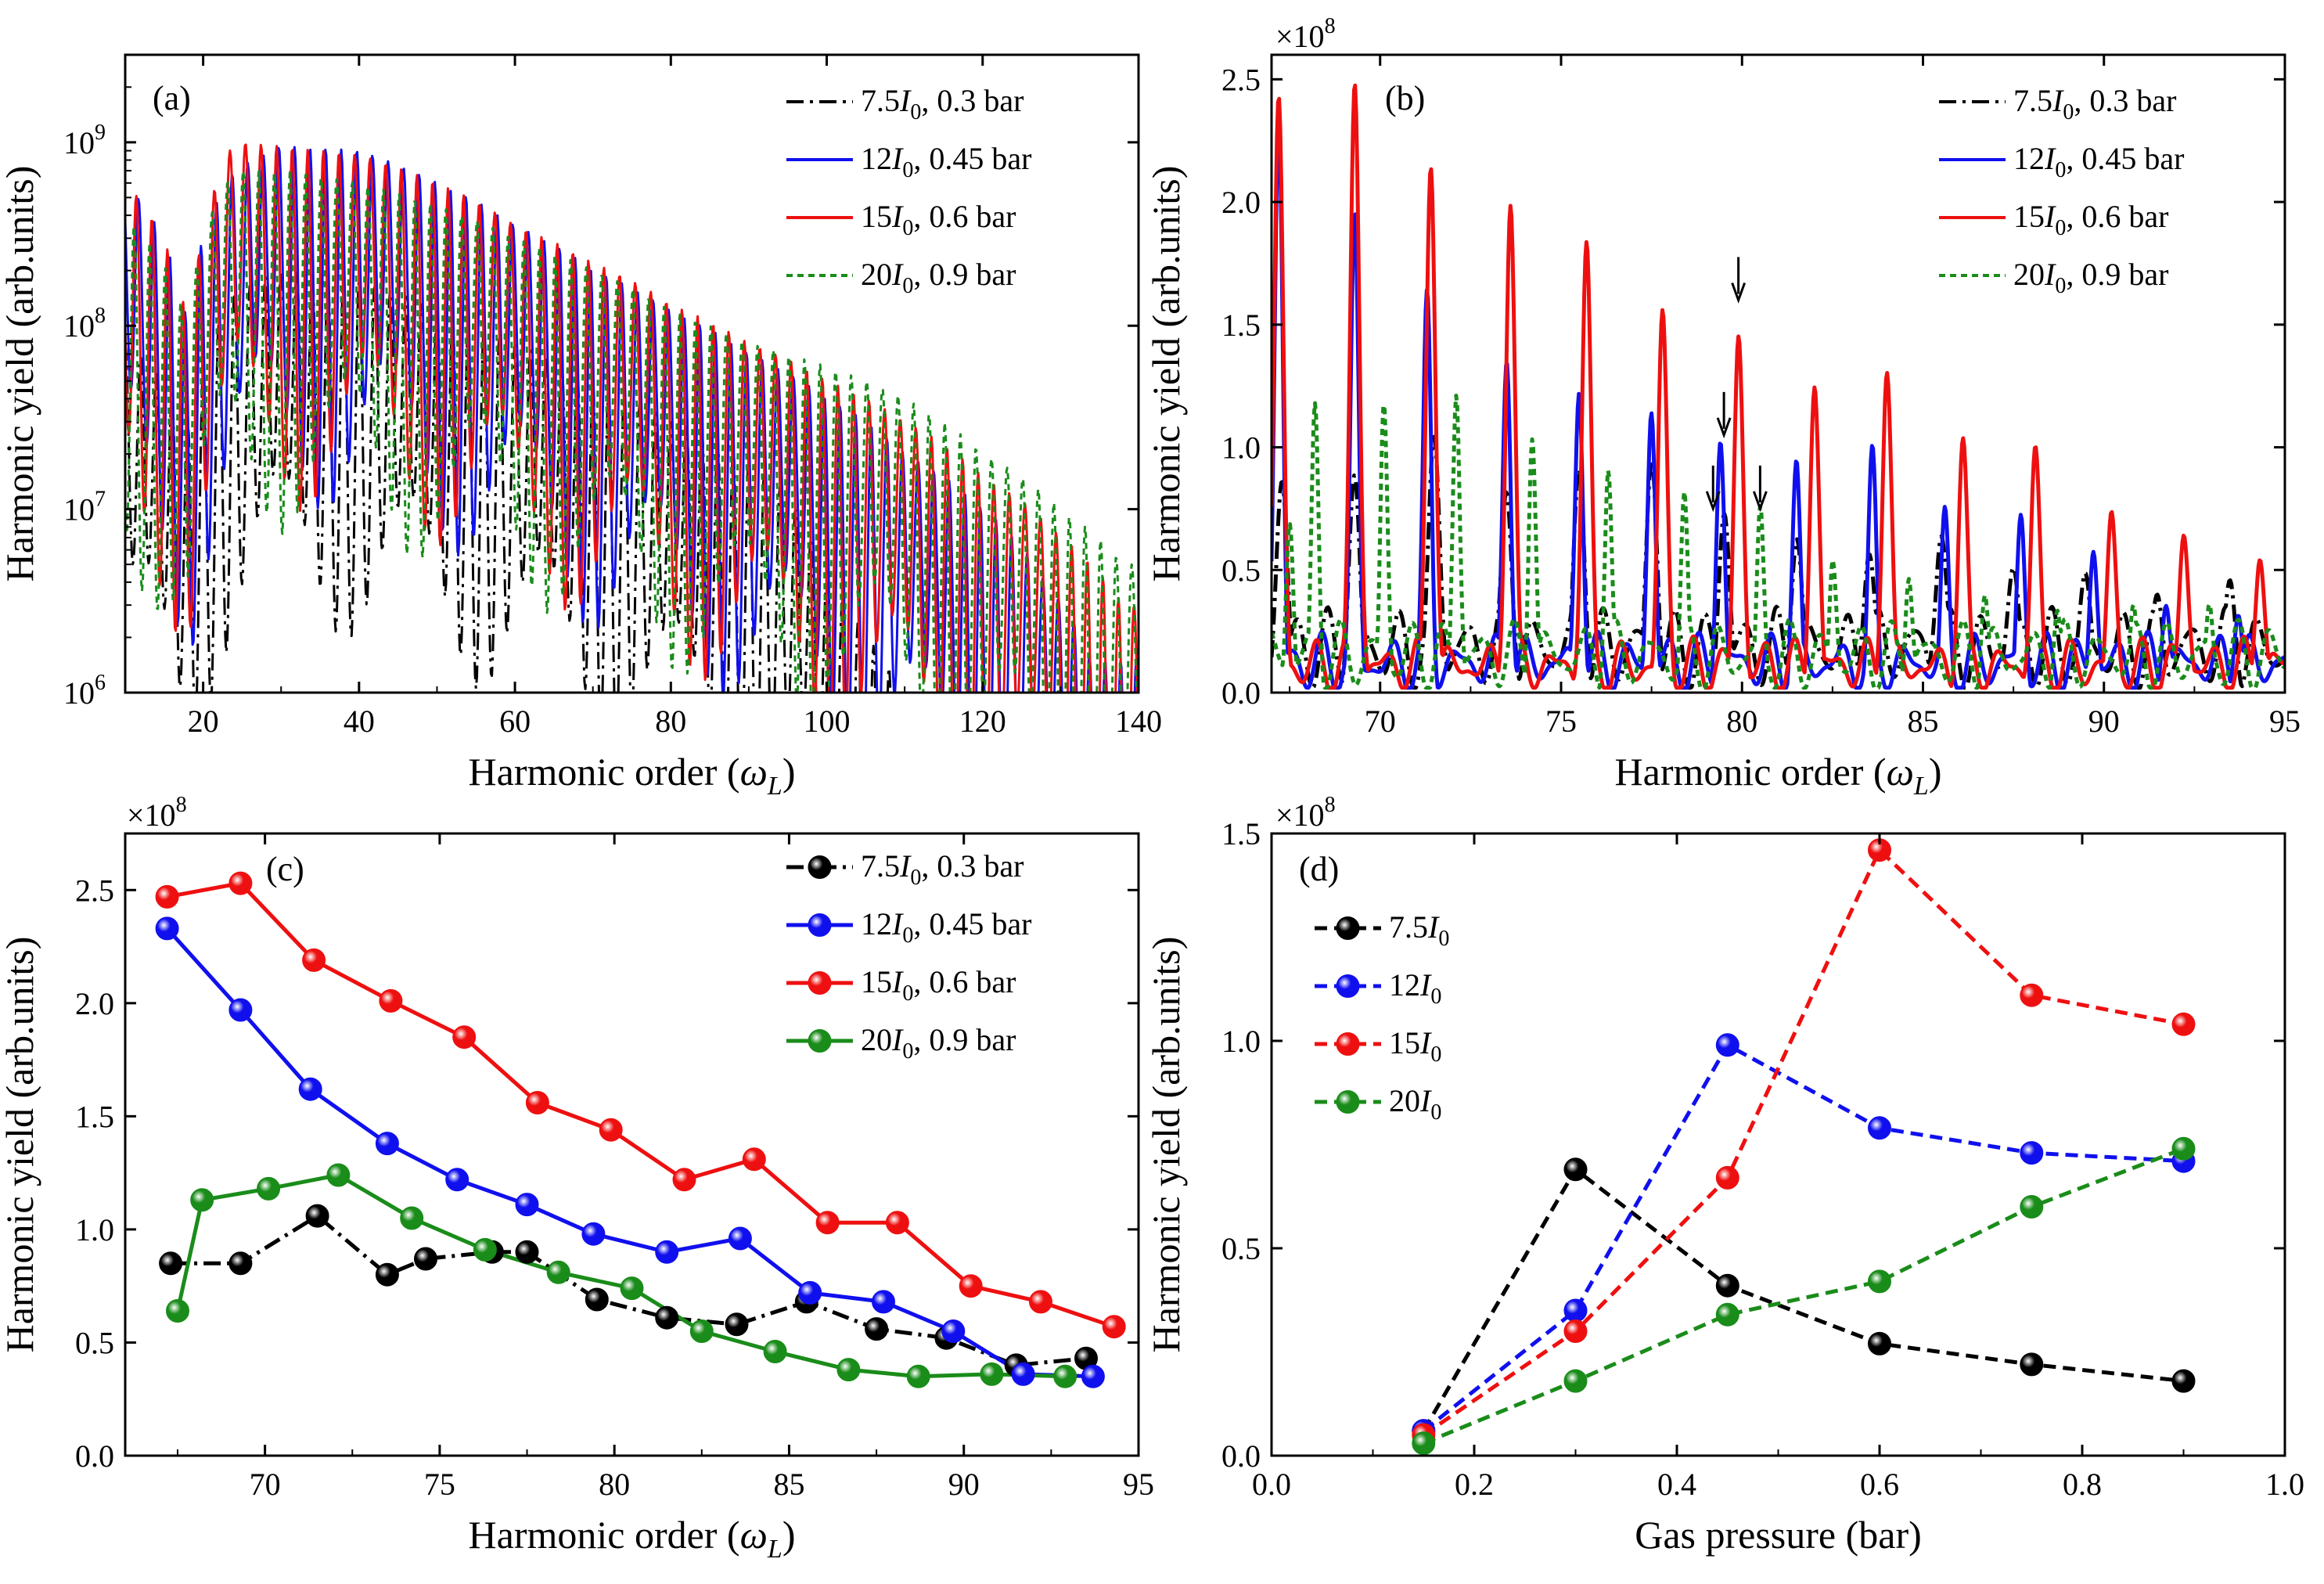  What do you see at coordinates (1241, 202) in the screenshot?
I see `y-tick-label: 2.0` at bounding box center [1241, 202].